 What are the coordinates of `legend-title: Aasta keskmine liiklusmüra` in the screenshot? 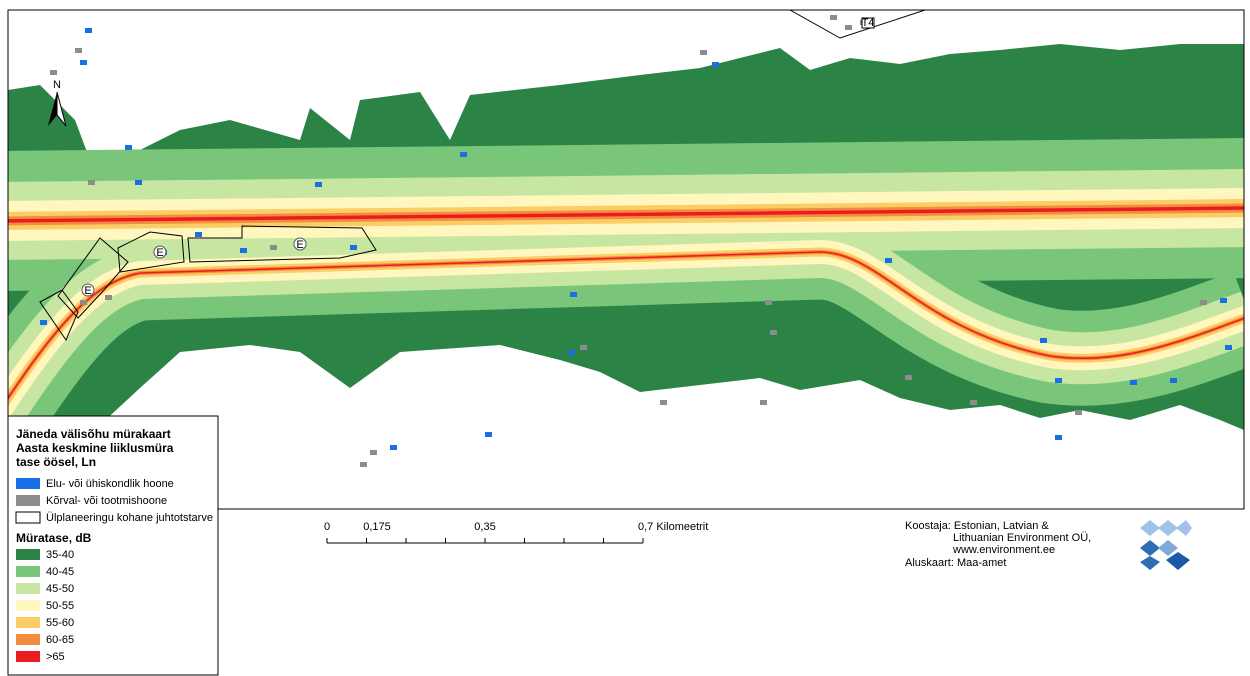 It's located at (95, 448).